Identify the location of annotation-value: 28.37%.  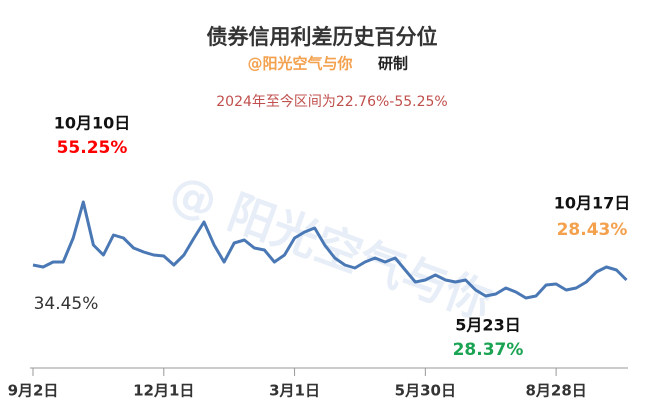
(488, 350).